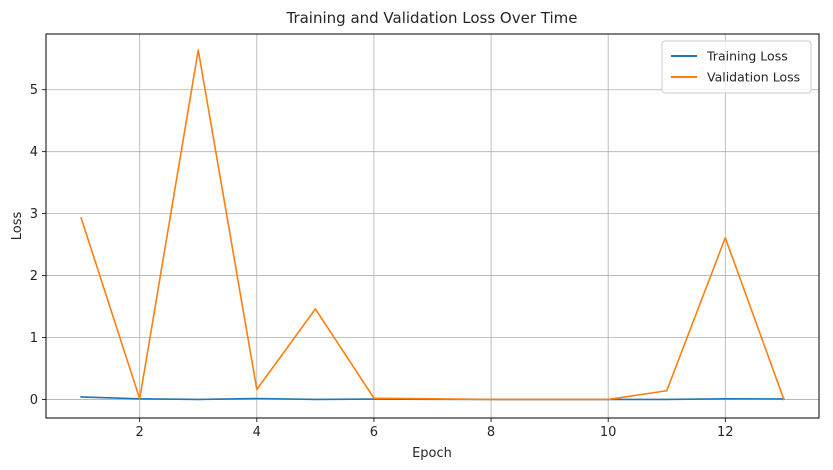 Image resolution: width=833 pixels, height=470 pixels. I want to click on legend: Training Loss Validation Loss, so click(736, 67).